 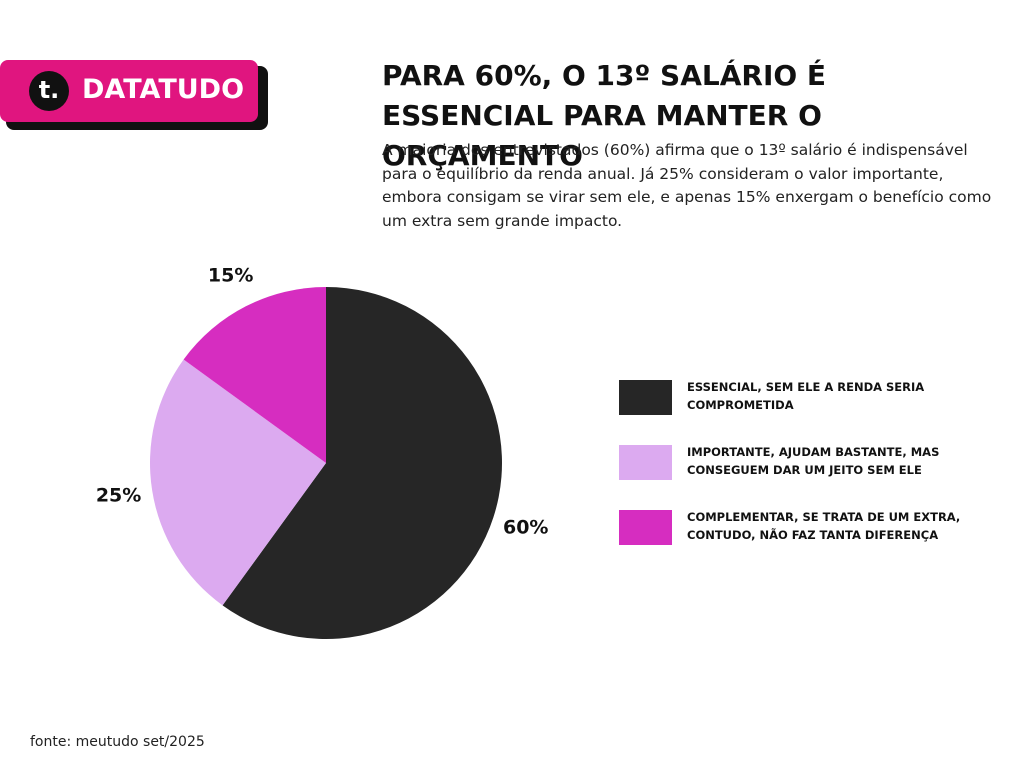 I want to click on logo-name: DATATUDO, so click(x=163, y=89).